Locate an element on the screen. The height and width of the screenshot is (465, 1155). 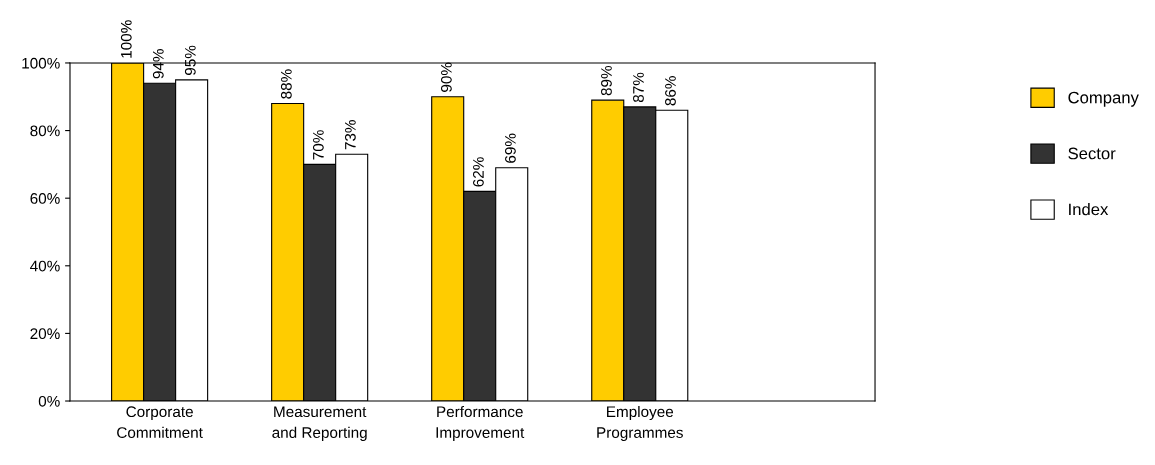
y-tick-label: 60% is located at coordinates (45, 198).